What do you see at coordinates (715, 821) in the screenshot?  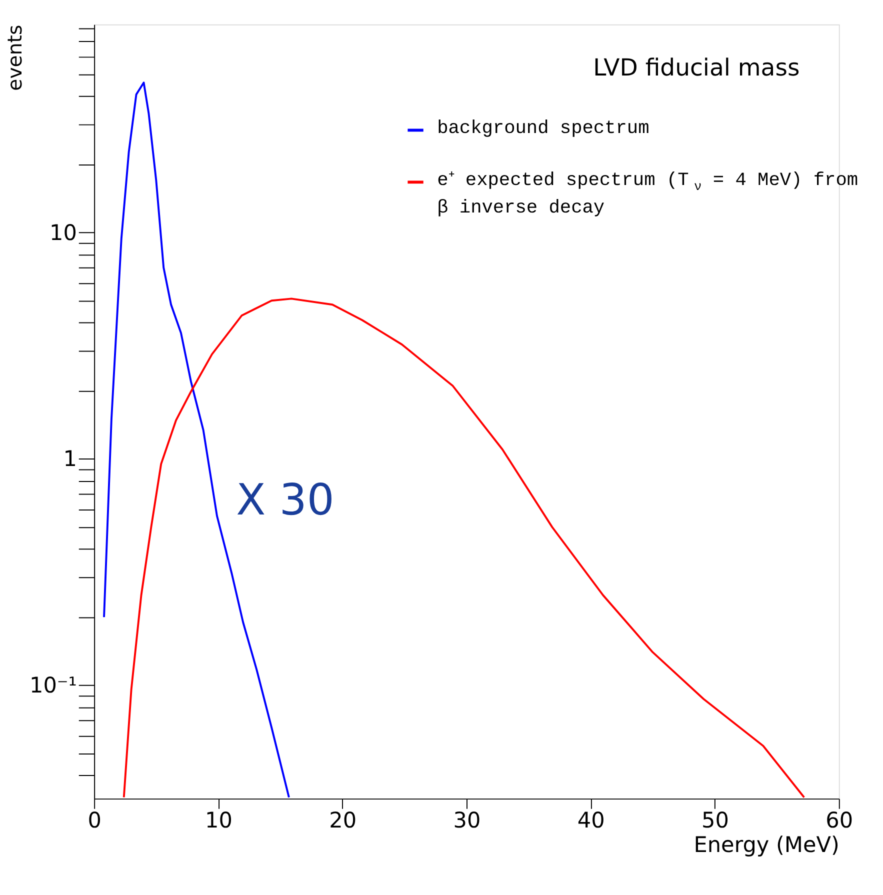 I see `x-tick-label: 50` at bounding box center [715, 821].